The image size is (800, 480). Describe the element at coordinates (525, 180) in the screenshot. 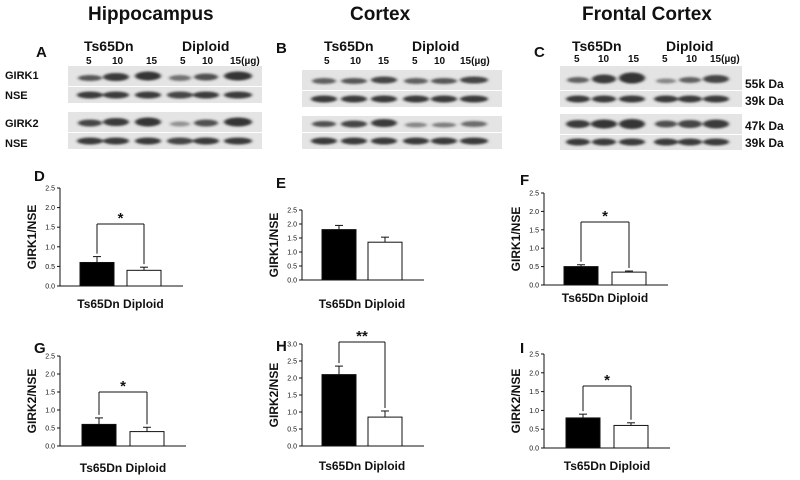

I see `panel-letter-f: F` at that location.